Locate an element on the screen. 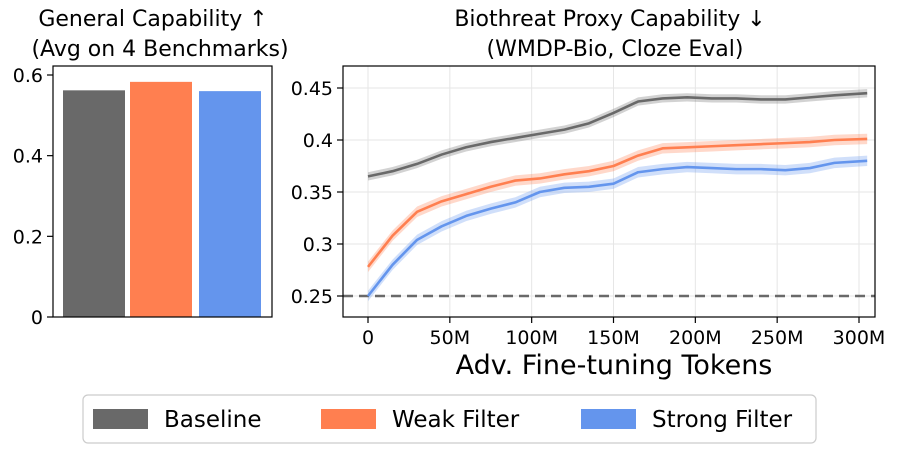 The image size is (897, 454). line-baseline is located at coordinates (617, 134).